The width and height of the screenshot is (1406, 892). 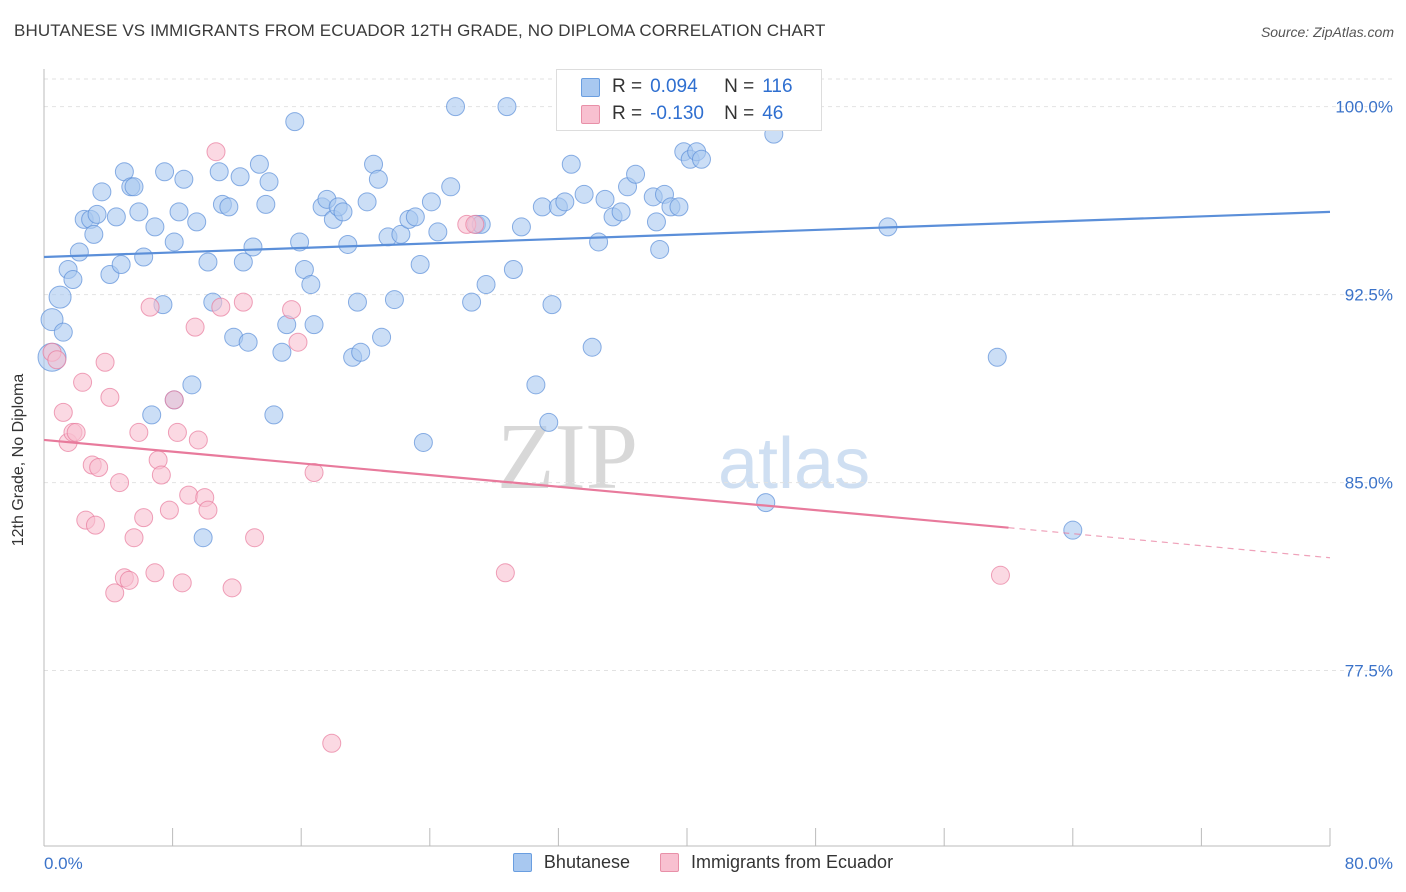 I want to click on legend-item-bhutanese: Bhutanese, so click(x=571, y=862).